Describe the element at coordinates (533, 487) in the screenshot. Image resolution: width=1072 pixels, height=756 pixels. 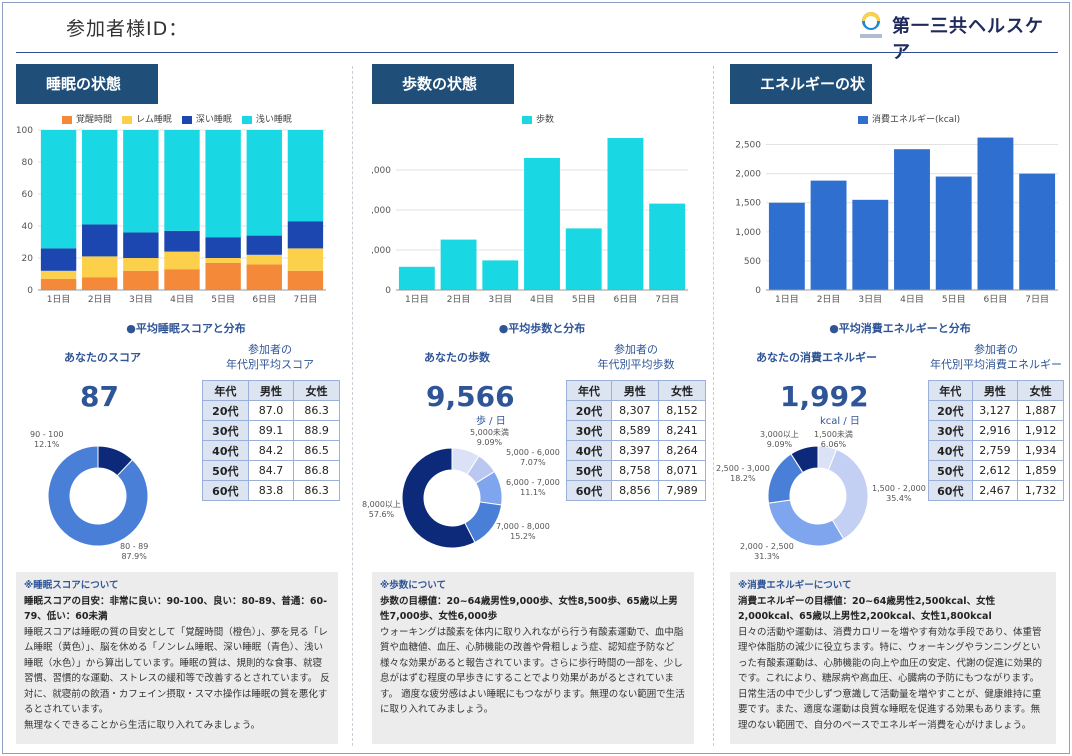
I see `donut-label-6000-7000: 6,000 - 7,000 11.1%` at that location.